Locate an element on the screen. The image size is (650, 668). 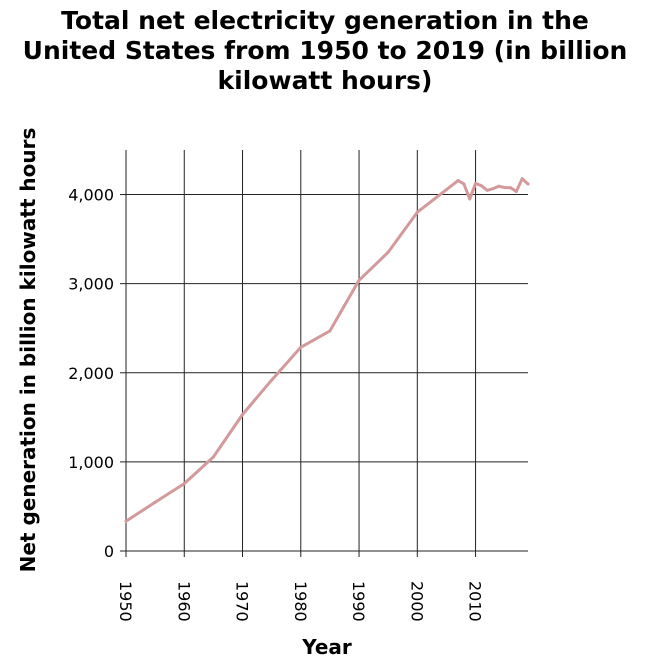
x-tick-label: 1980 is located at coordinates (300, 601).